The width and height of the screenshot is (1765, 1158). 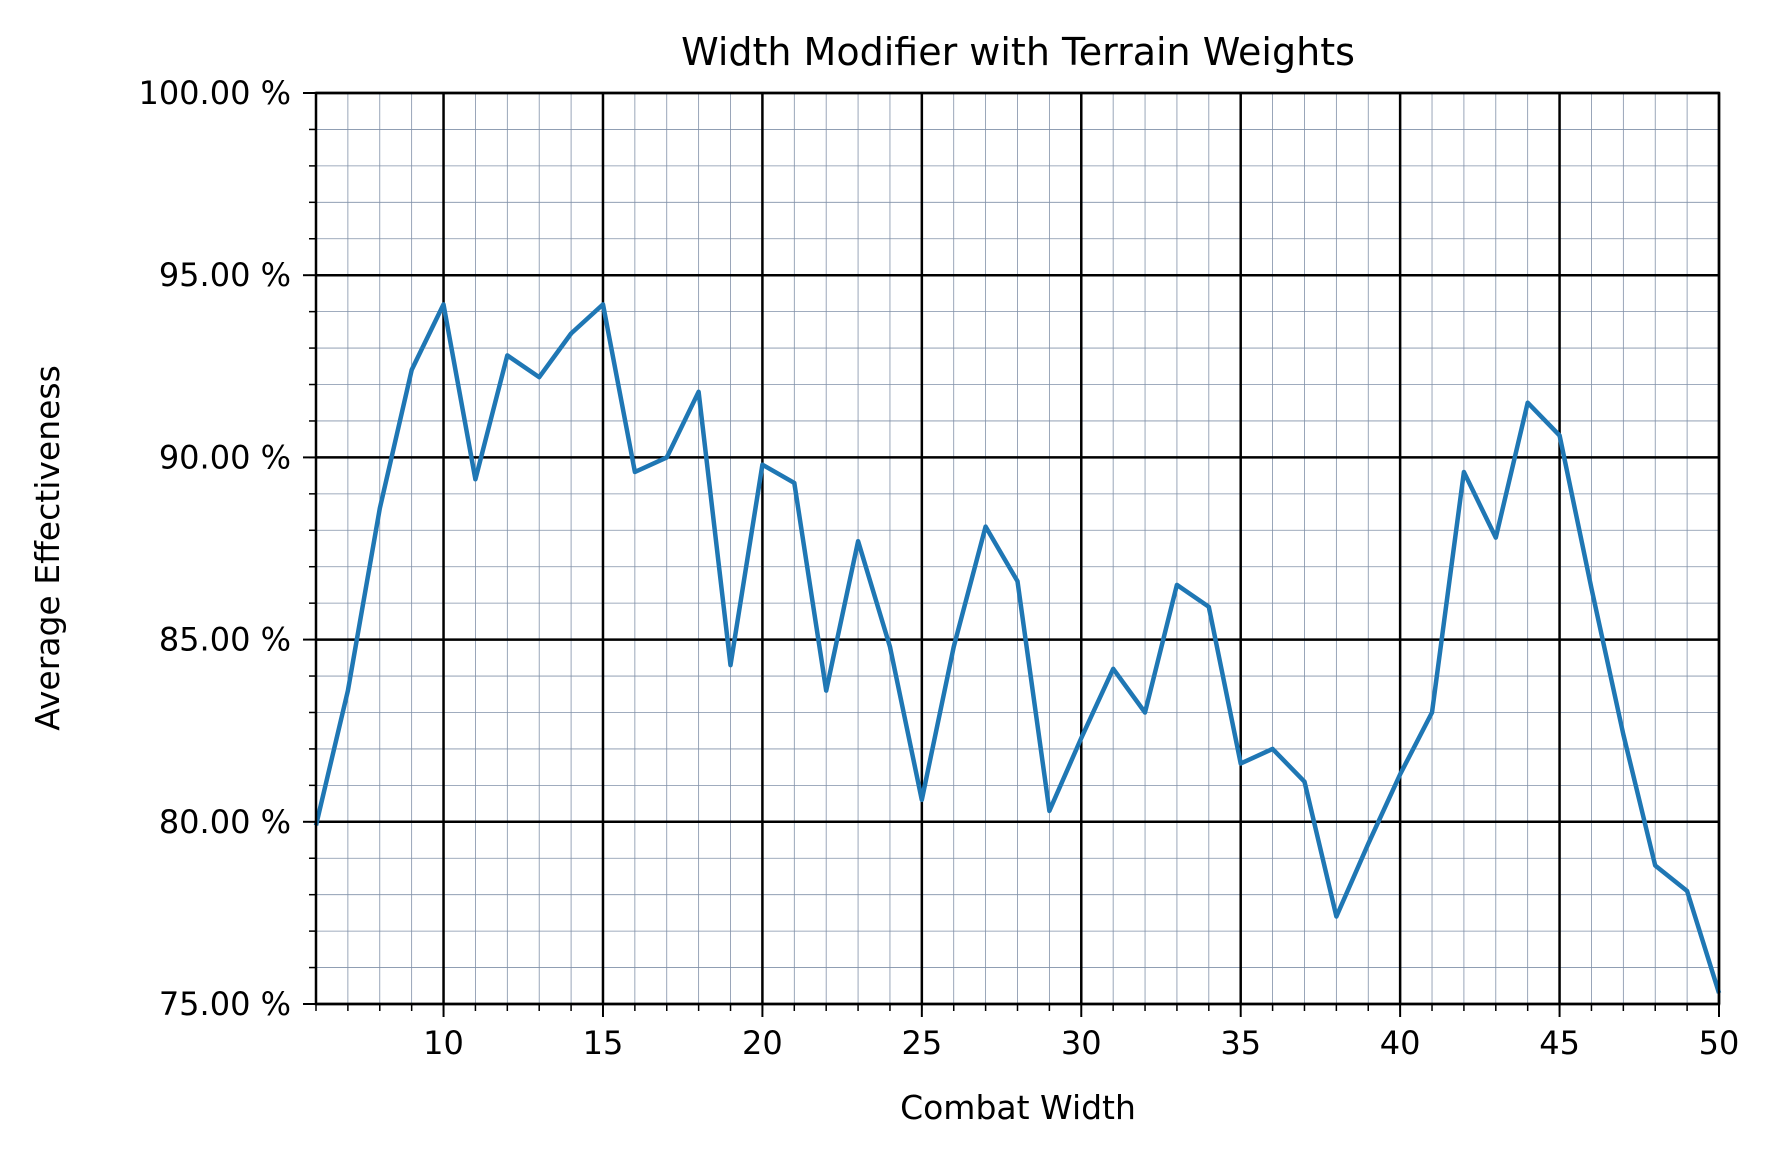 What do you see at coordinates (47, 548) in the screenshot?
I see `y-axis-label: Average Effectiveness` at bounding box center [47, 548].